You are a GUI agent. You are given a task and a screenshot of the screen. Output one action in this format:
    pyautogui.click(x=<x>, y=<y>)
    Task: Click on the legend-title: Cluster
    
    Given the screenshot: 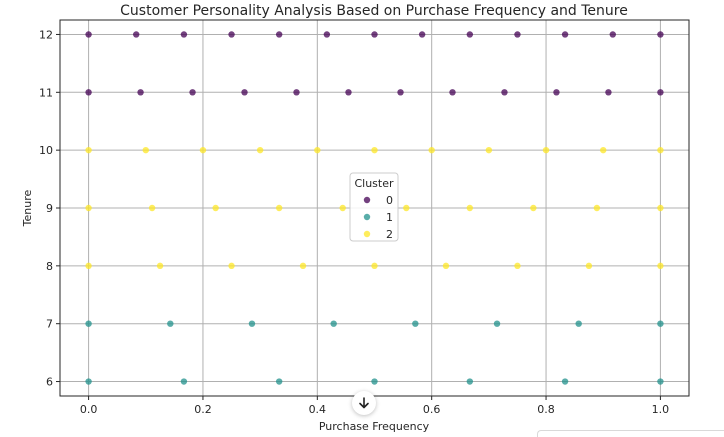 What is the action you would take?
    pyautogui.click(x=374, y=183)
    